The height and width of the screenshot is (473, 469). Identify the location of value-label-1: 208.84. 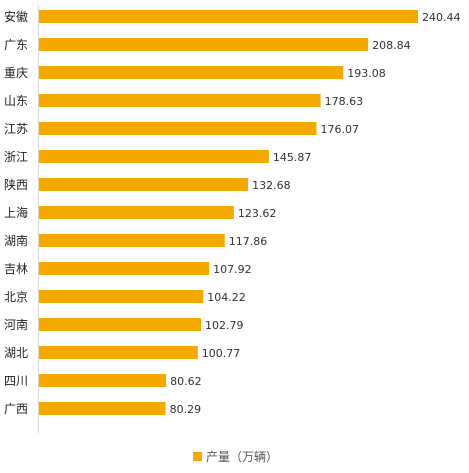
(391, 45).